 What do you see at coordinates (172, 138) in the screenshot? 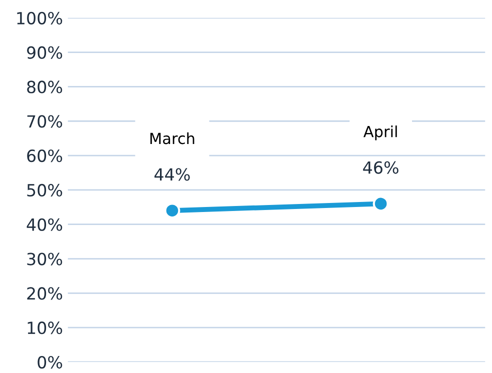
I see `x-tick-label: March` at bounding box center [172, 138].